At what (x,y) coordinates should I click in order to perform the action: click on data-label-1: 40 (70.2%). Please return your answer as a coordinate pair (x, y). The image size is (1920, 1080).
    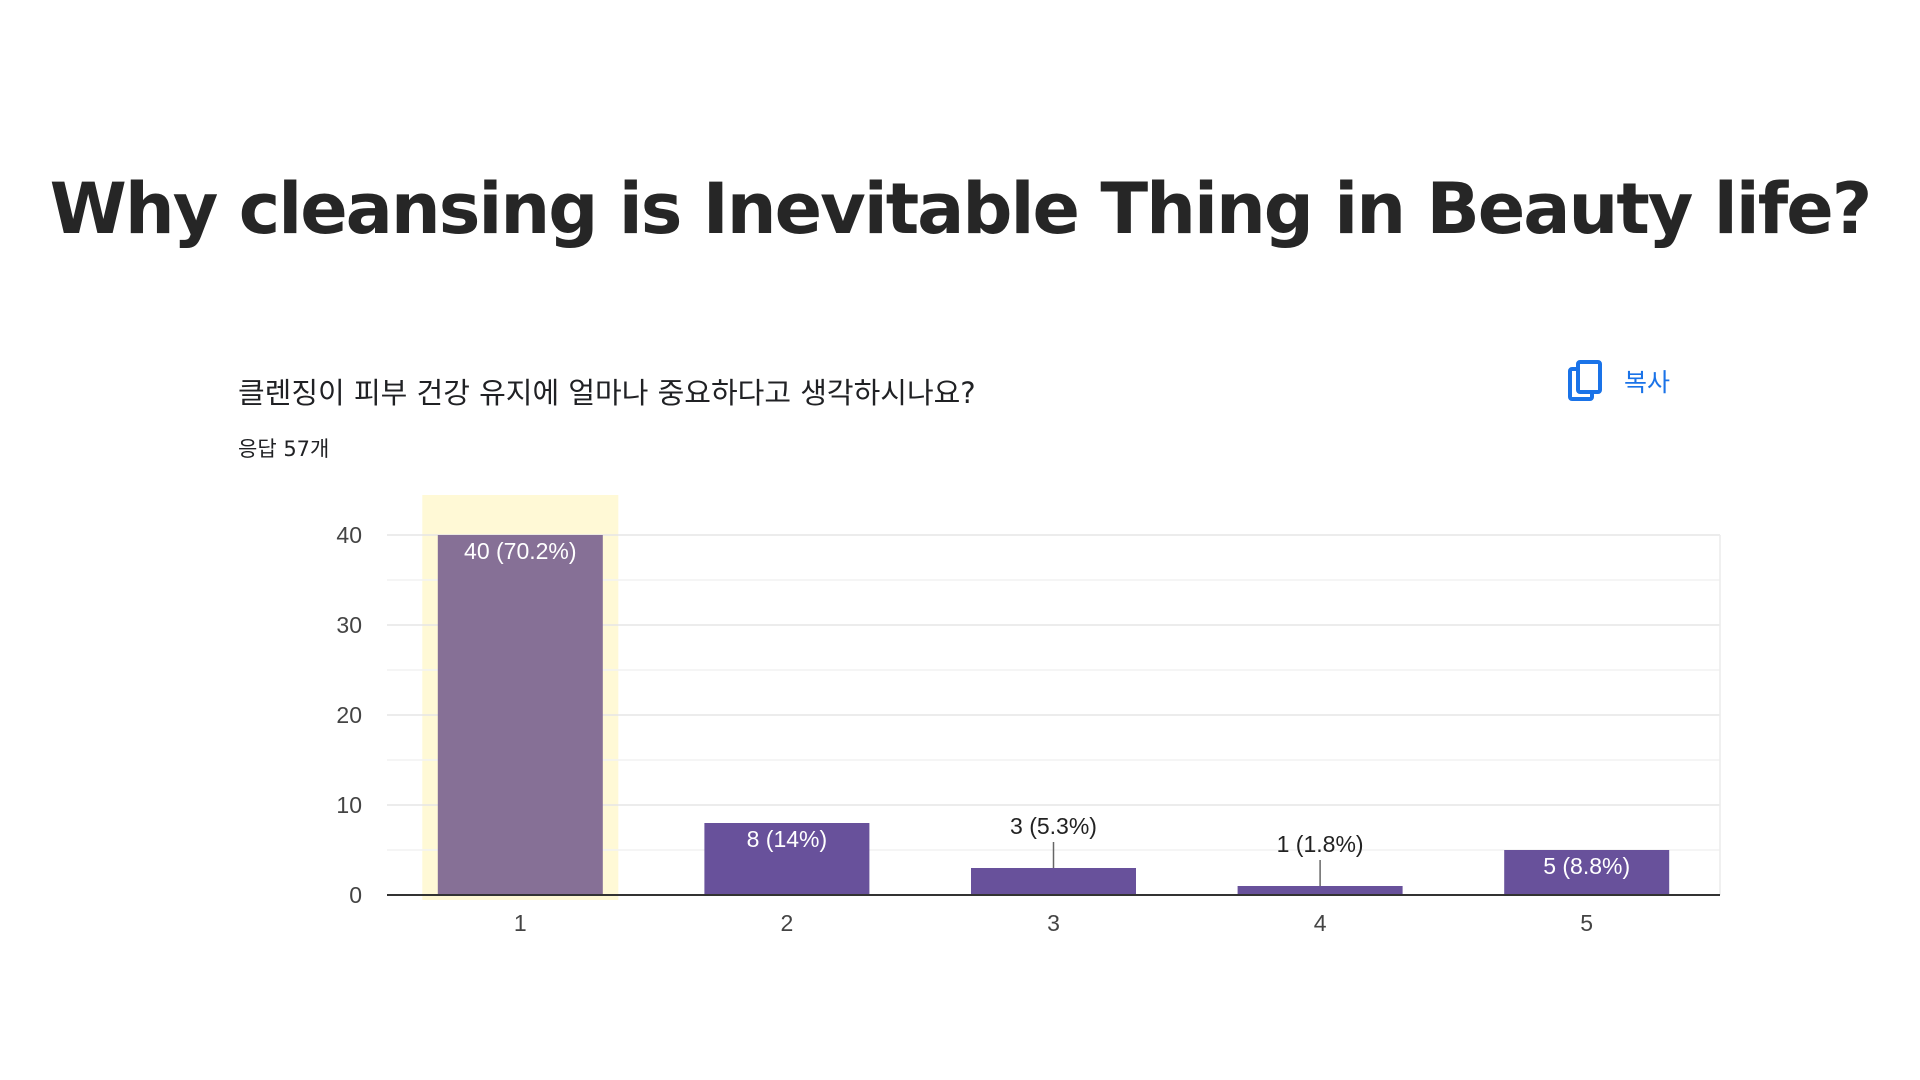
    Looking at the image, I should click on (520, 551).